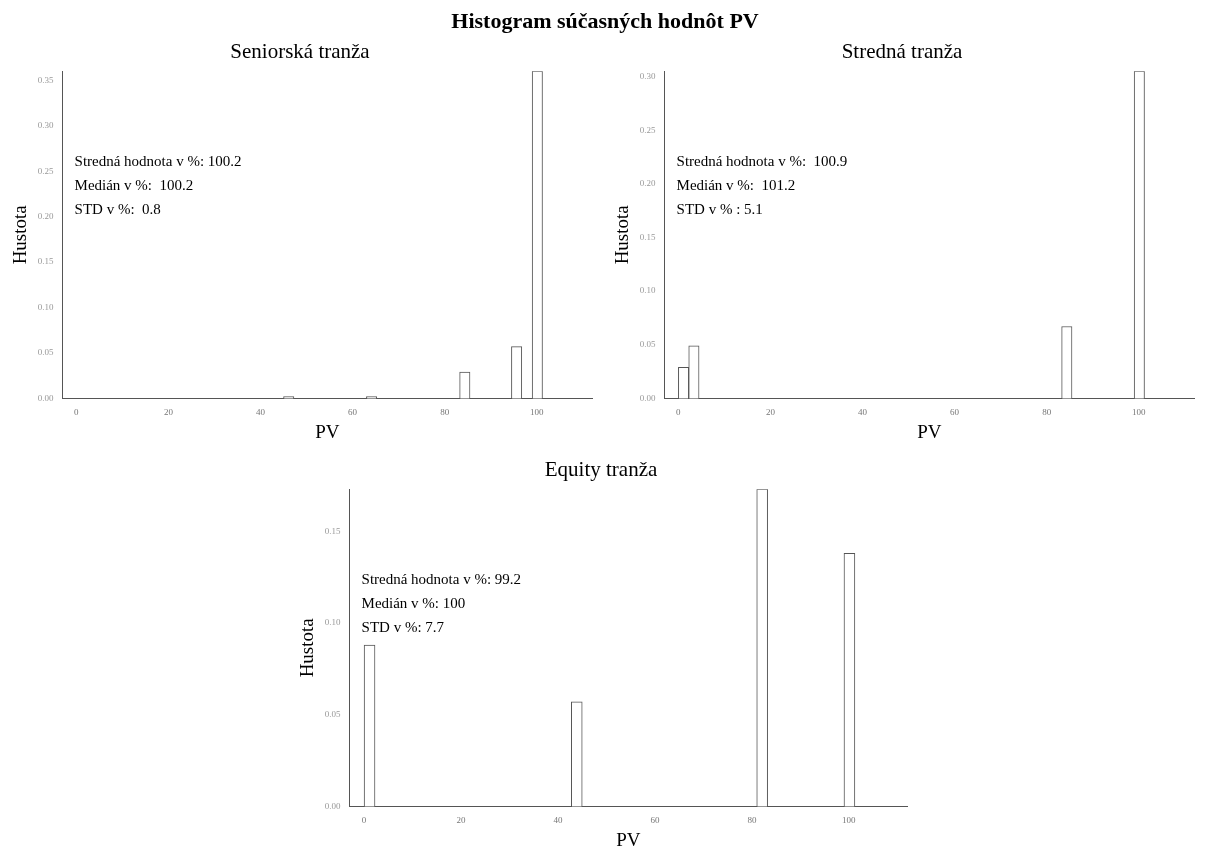 The height and width of the screenshot is (865, 1210). What do you see at coordinates (736, 185) in the screenshot?
I see `annotation: Medián v %: 101.2` at bounding box center [736, 185].